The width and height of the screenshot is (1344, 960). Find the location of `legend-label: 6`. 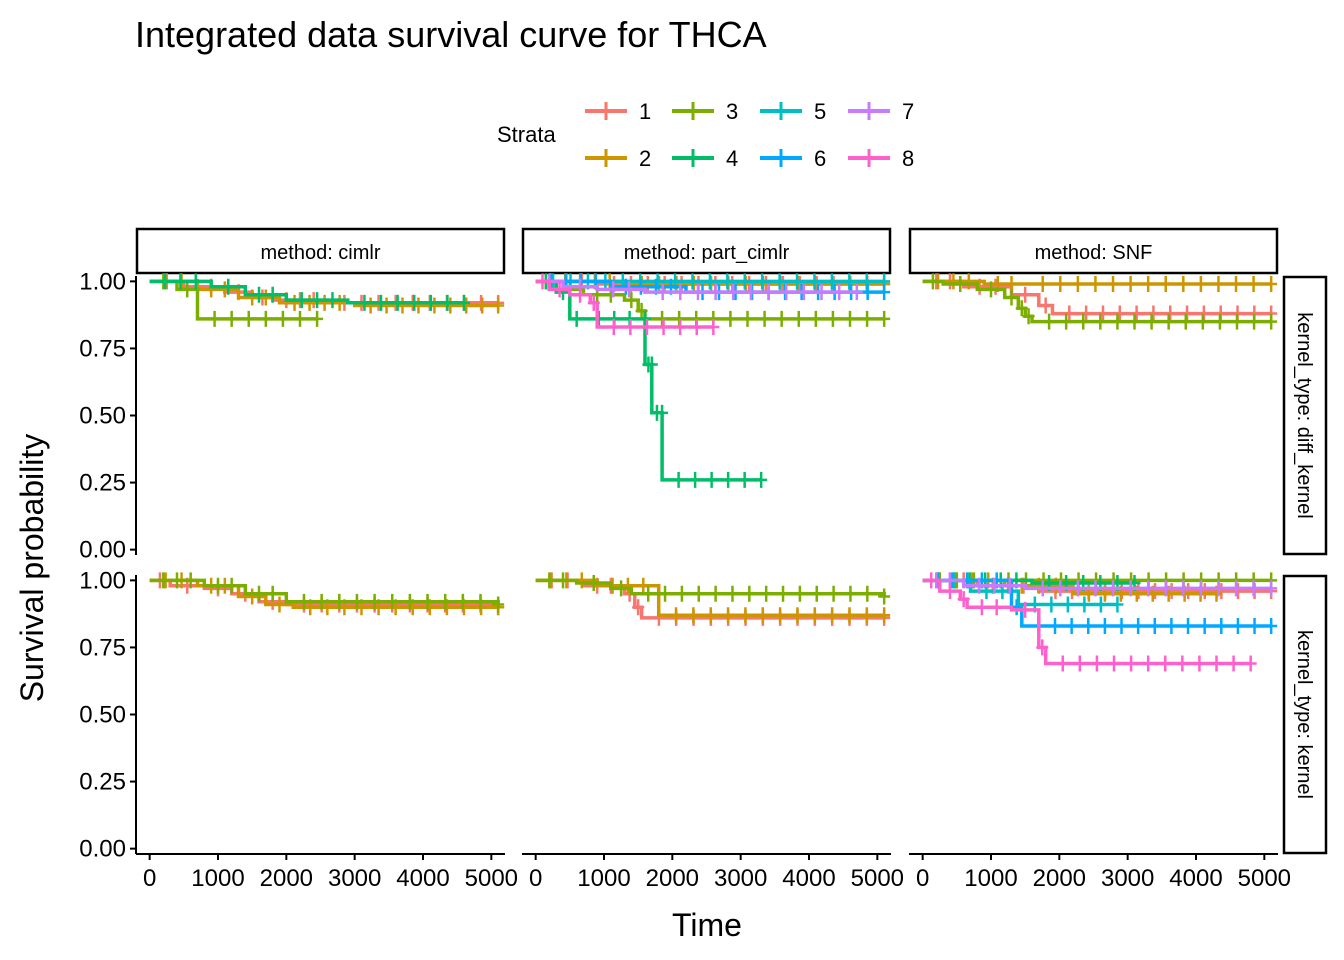

legend-label: 6 is located at coordinates (820, 158).